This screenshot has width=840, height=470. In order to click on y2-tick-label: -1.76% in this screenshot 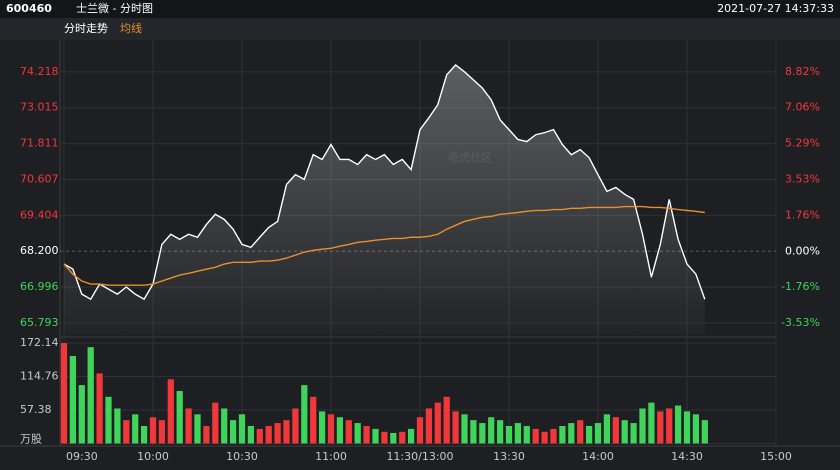, I will do `click(800, 286)`.